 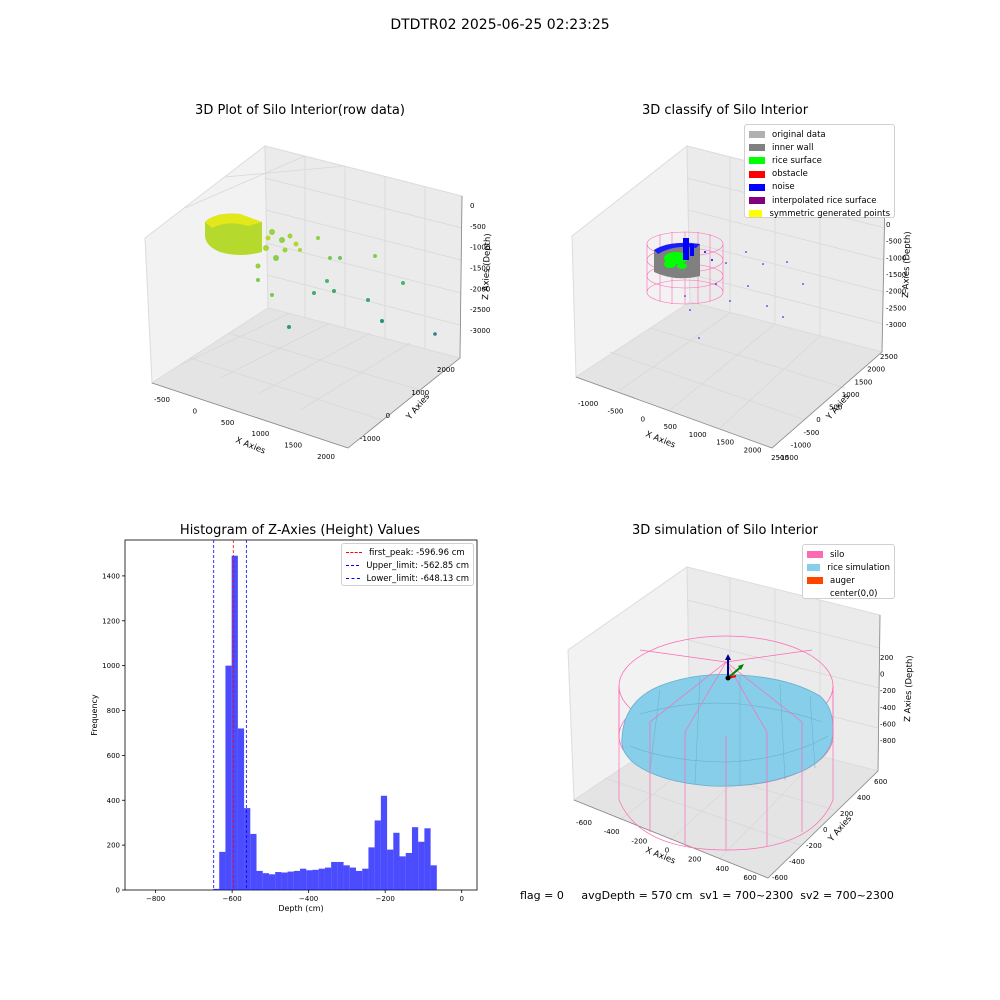 I want to click on x-tick-label: -400, so click(x=612, y=832).